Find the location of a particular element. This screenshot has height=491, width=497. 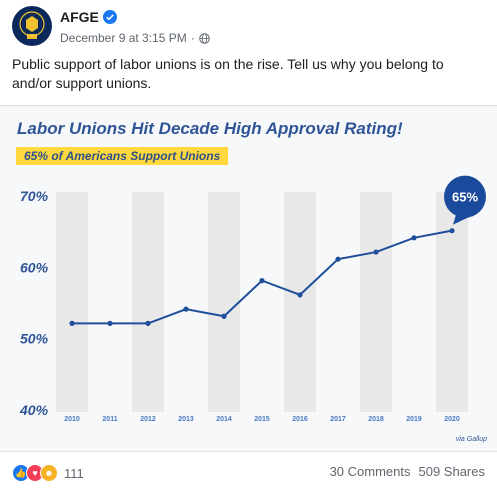

approval-series-line is located at coordinates (262, 277).